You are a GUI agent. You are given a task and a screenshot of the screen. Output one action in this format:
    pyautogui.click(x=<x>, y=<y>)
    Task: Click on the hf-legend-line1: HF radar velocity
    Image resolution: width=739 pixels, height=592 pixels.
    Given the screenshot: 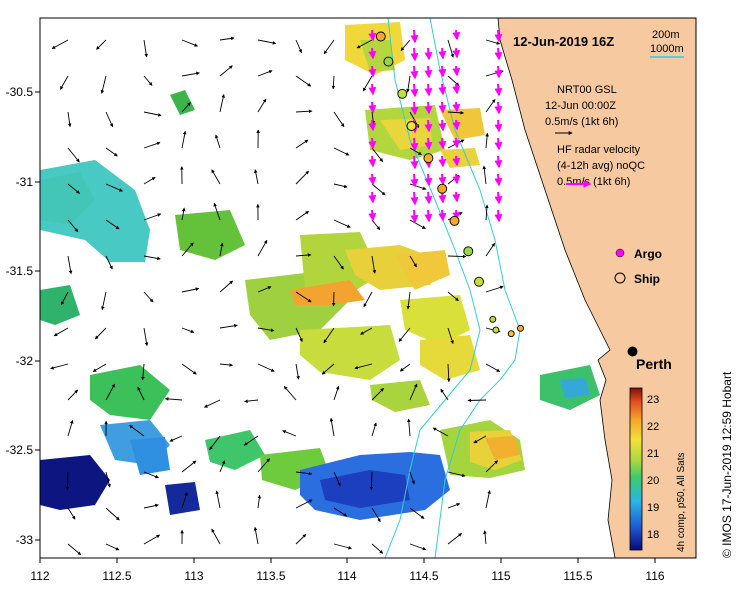 What is the action you would take?
    pyautogui.click(x=599, y=150)
    